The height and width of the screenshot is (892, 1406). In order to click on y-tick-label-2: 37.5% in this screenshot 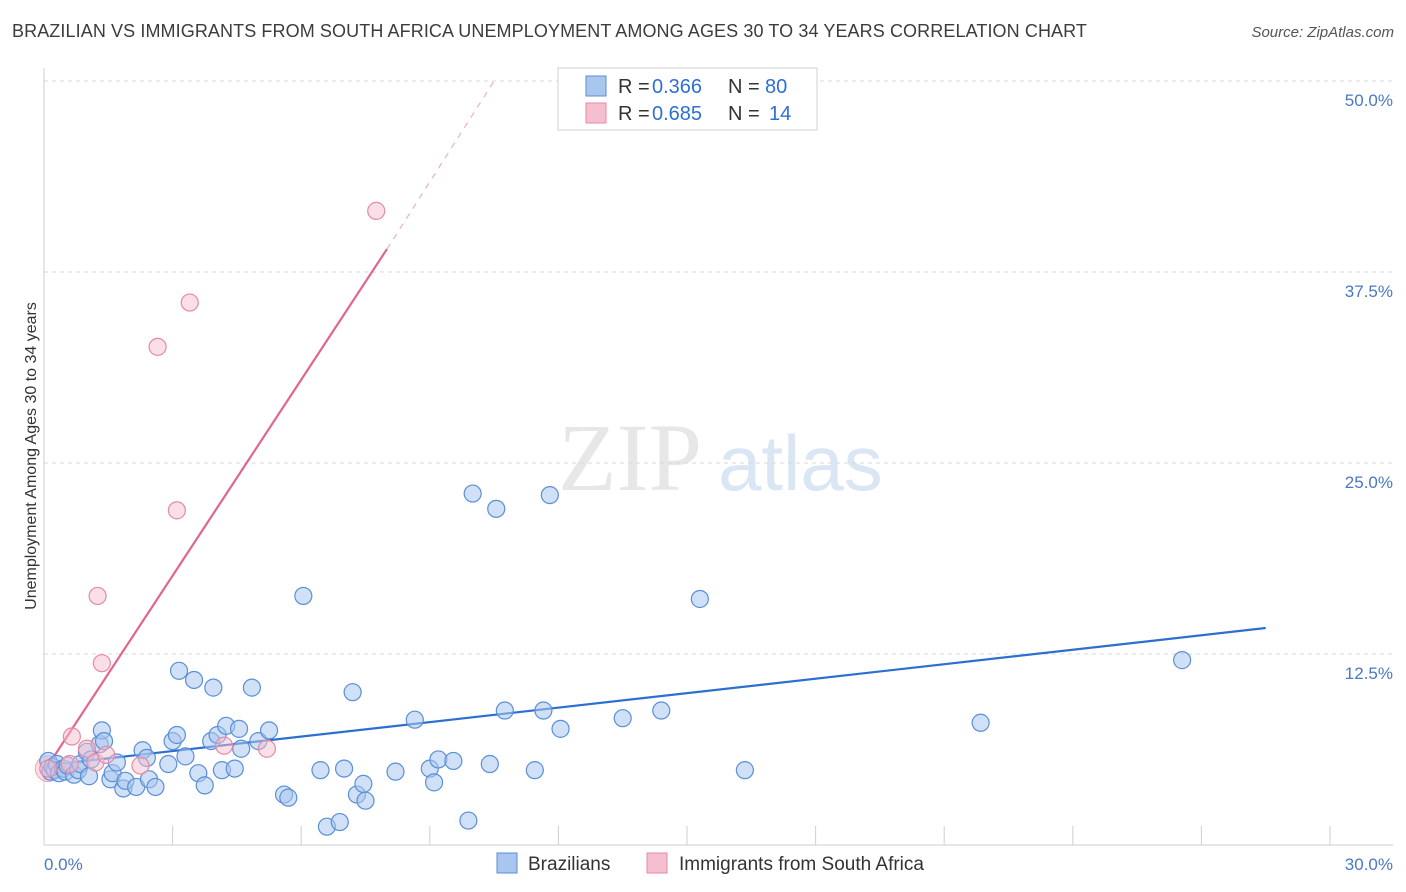, I will do `click(1369, 291)`.